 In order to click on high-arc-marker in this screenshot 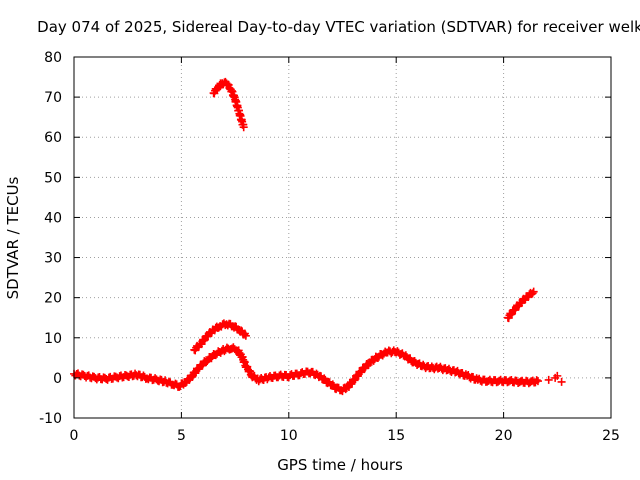, I will do `click(243, 127)`.